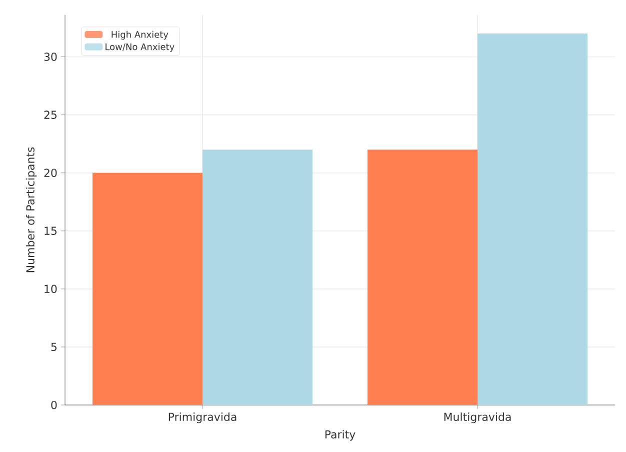 The width and height of the screenshot is (626, 452). I want to click on y-tick-label: 10, so click(50, 289).